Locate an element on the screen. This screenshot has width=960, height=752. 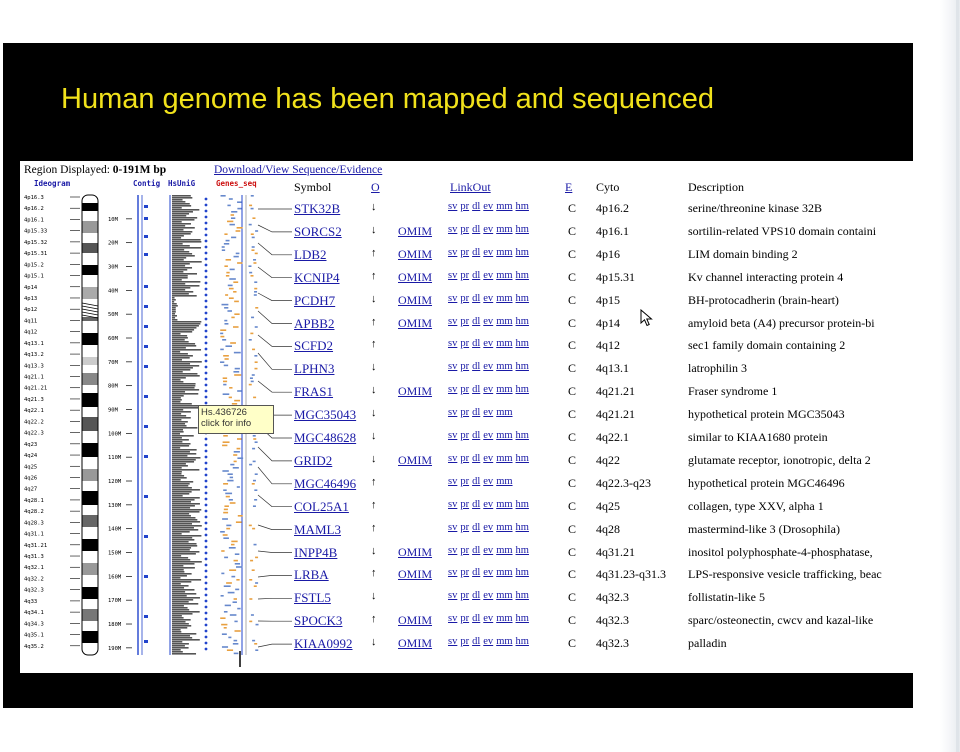
gene-symbol-link: KCNIP4 is located at coordinates (317, 278).